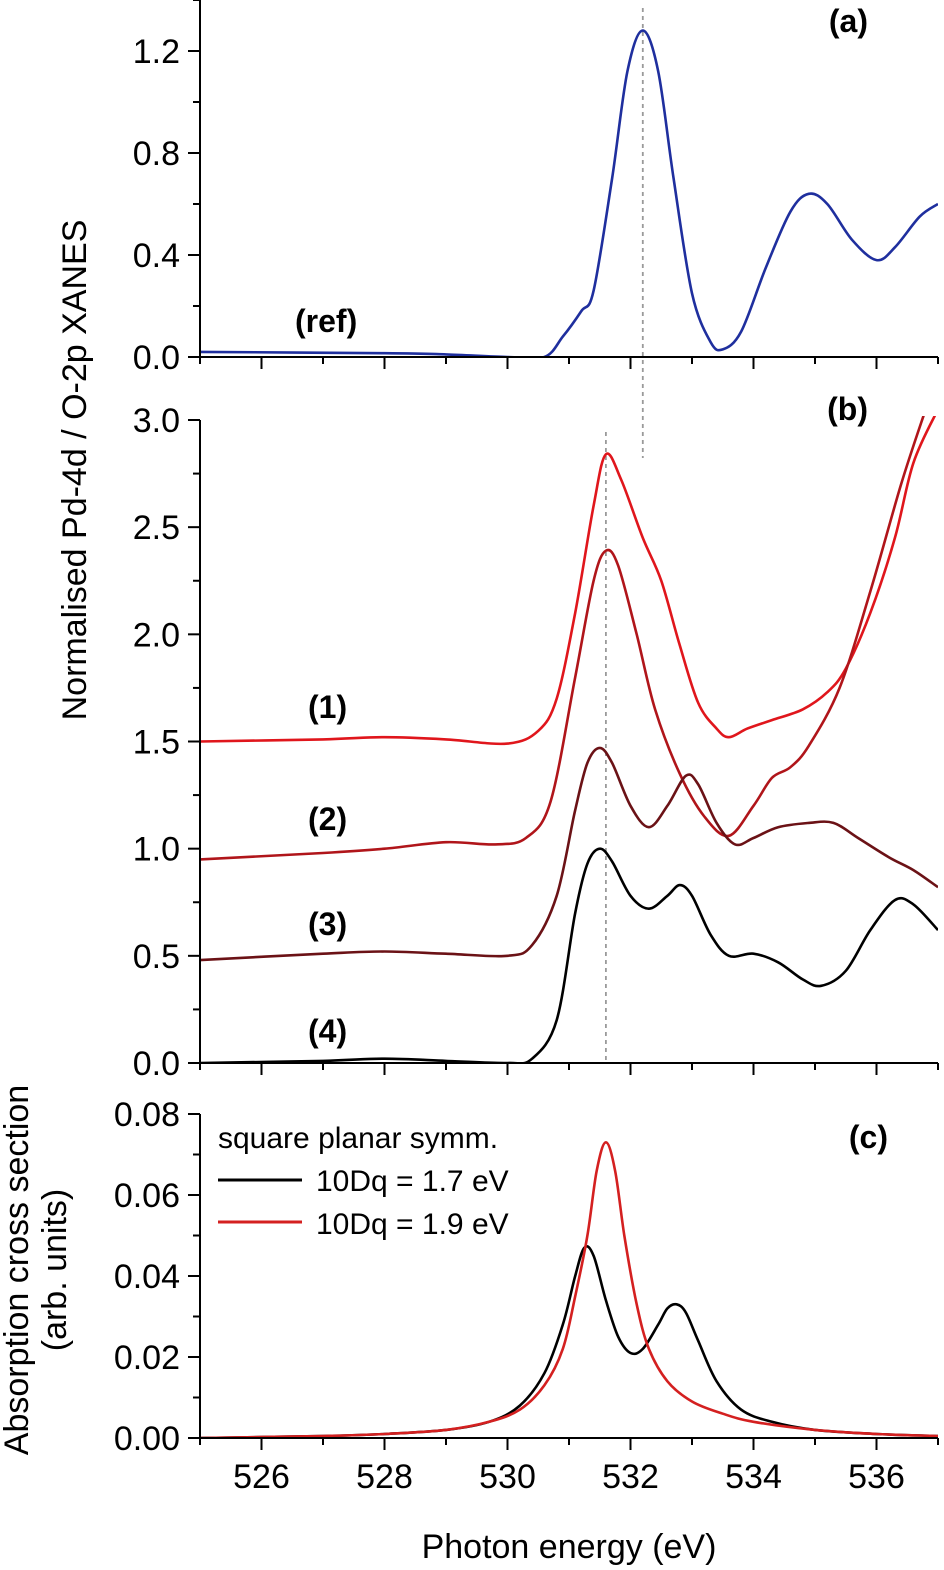  What do you see at coordinates (18, 1270) in the screenshot?
I see `panel-c-y-axis-title-line1: Absorption cross section` at bounding box center [18, 1270].